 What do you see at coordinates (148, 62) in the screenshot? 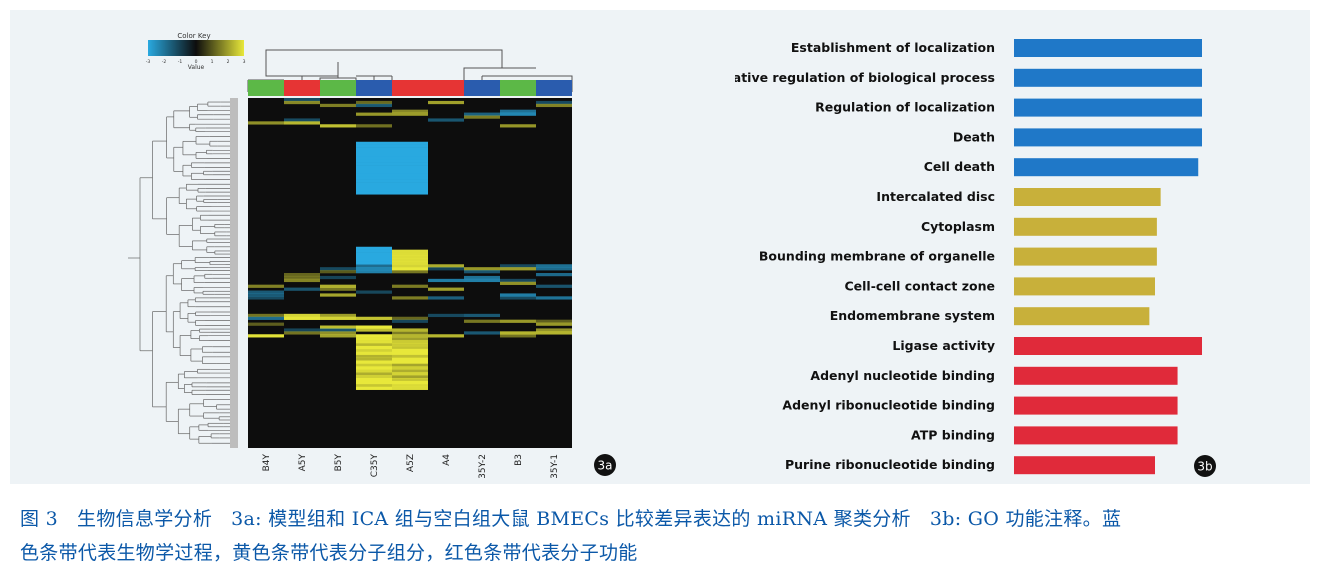
I see `color-key-tick: -3` at bounding box center [148, 62].